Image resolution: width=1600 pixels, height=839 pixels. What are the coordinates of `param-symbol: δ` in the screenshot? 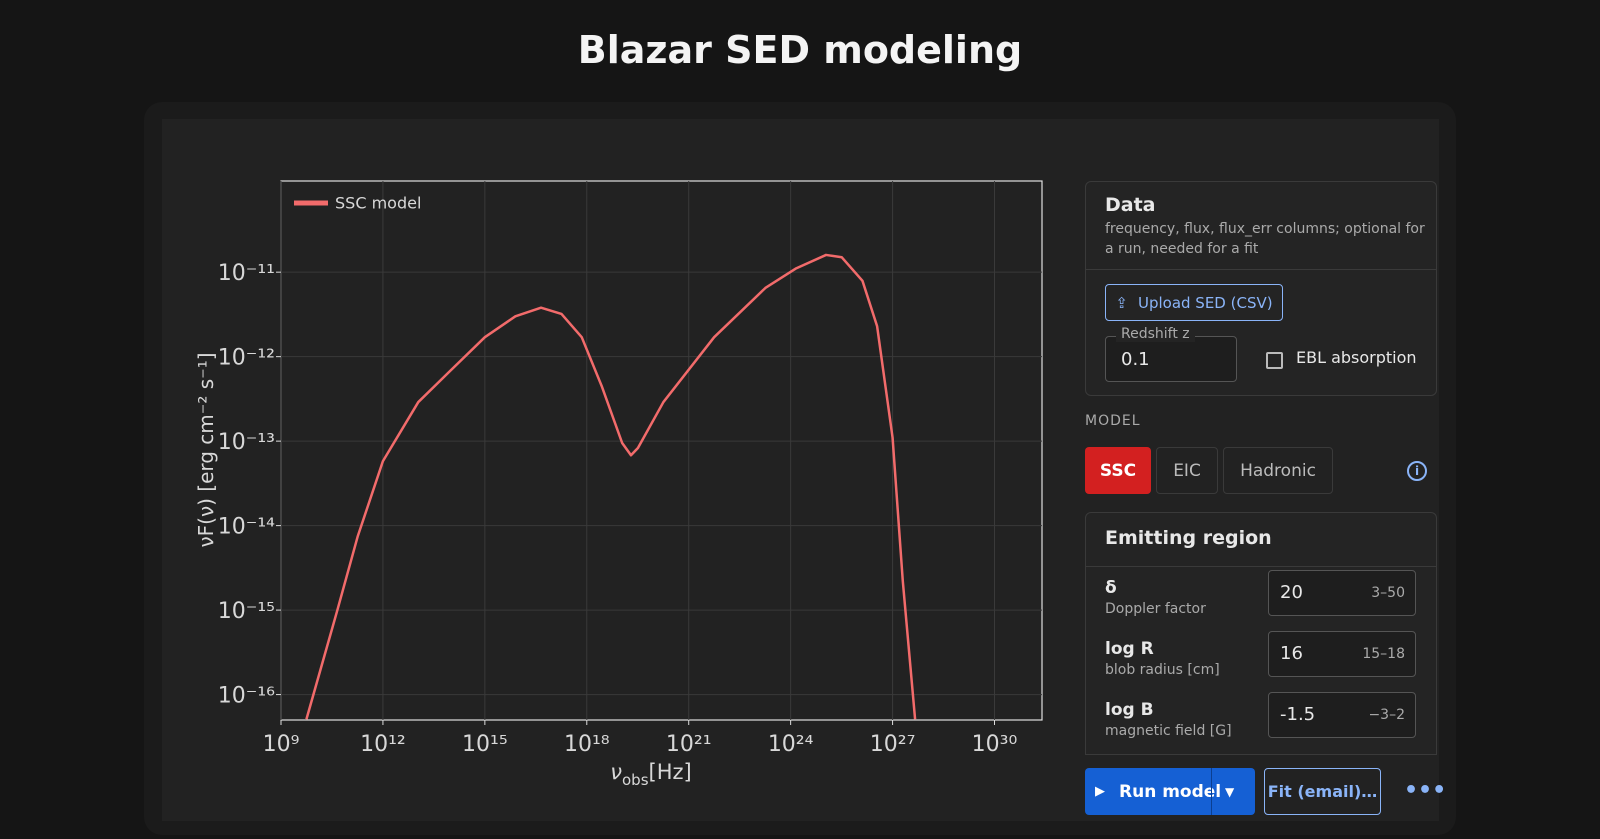 It's located at (1111, 588).